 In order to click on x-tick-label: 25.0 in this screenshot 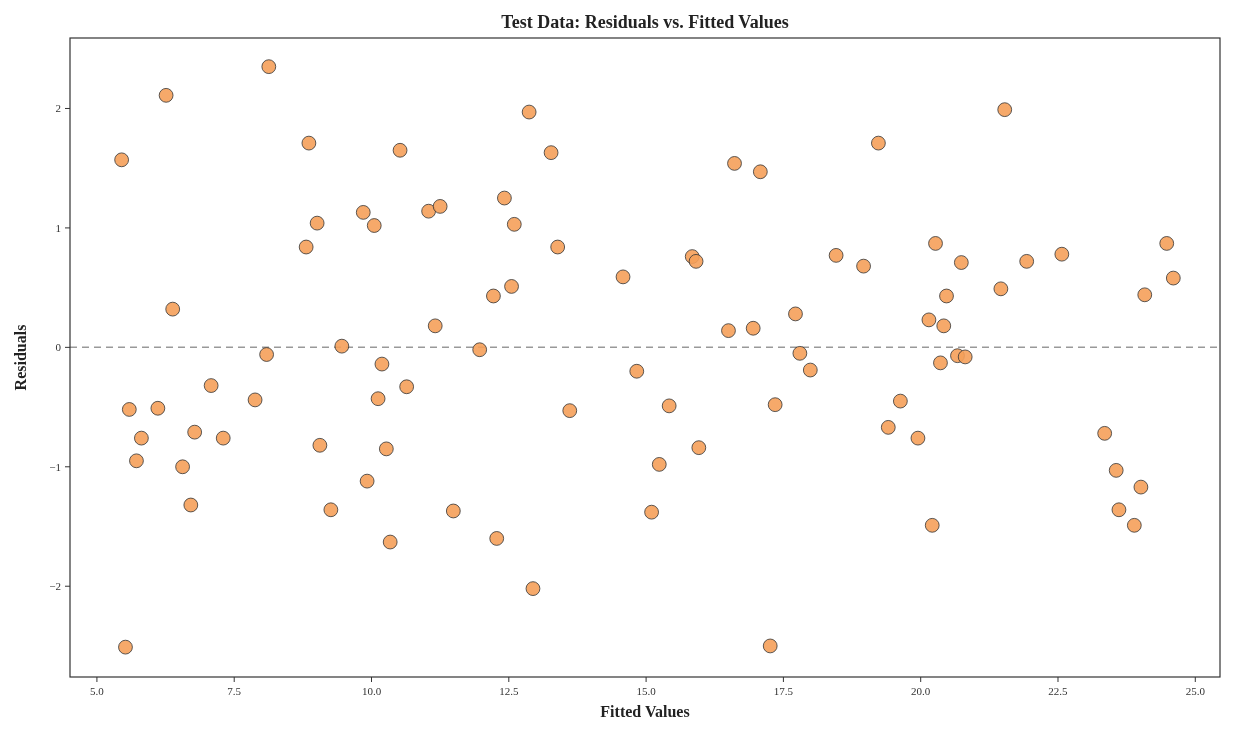, I will do `click(1195, 691)`.